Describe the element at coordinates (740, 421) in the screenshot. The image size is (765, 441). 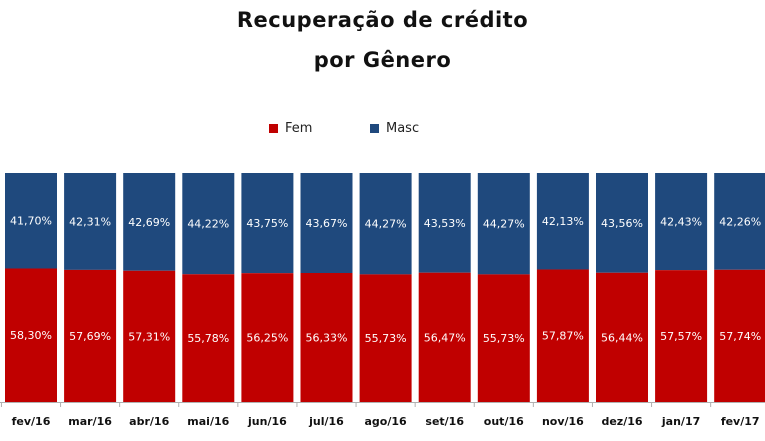
I see `x-tick-label: fev/17` at that location.